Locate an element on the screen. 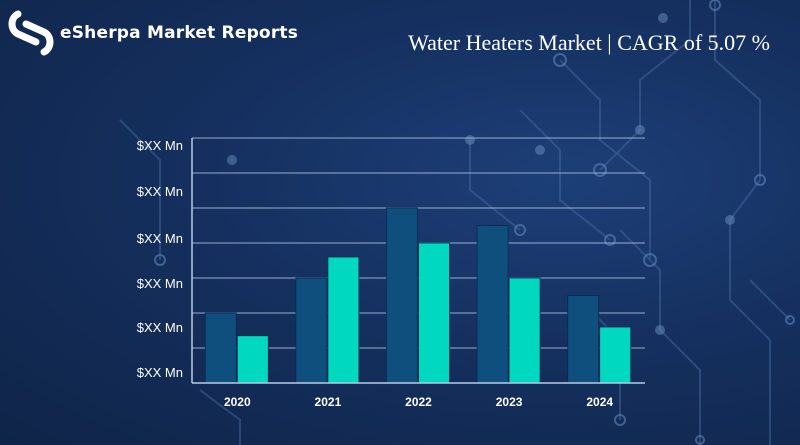 The width and height of the screenshot is (800, 445). esherpa-logo-icon is located at coordinates (31, 33).